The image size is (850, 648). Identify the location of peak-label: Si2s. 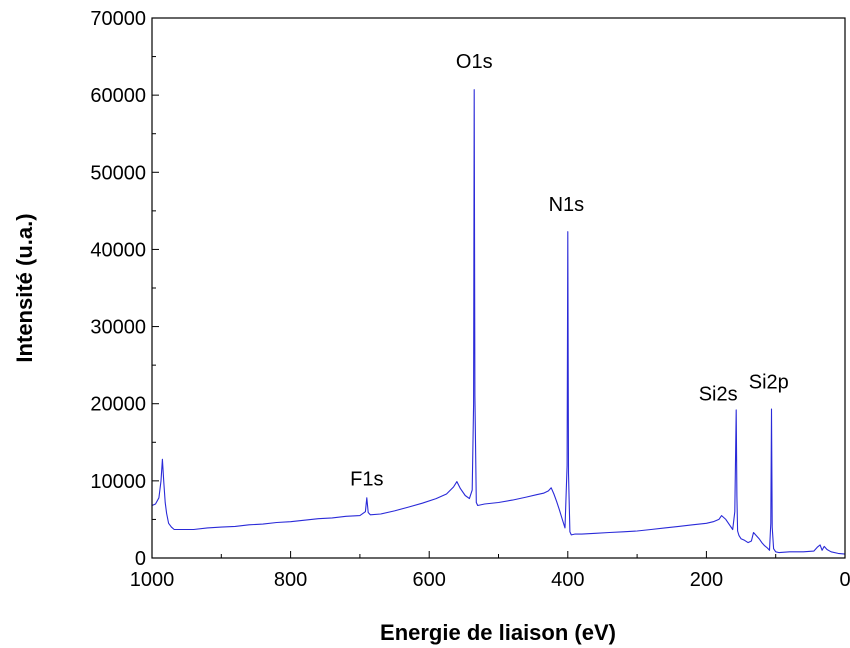
(718, 395).